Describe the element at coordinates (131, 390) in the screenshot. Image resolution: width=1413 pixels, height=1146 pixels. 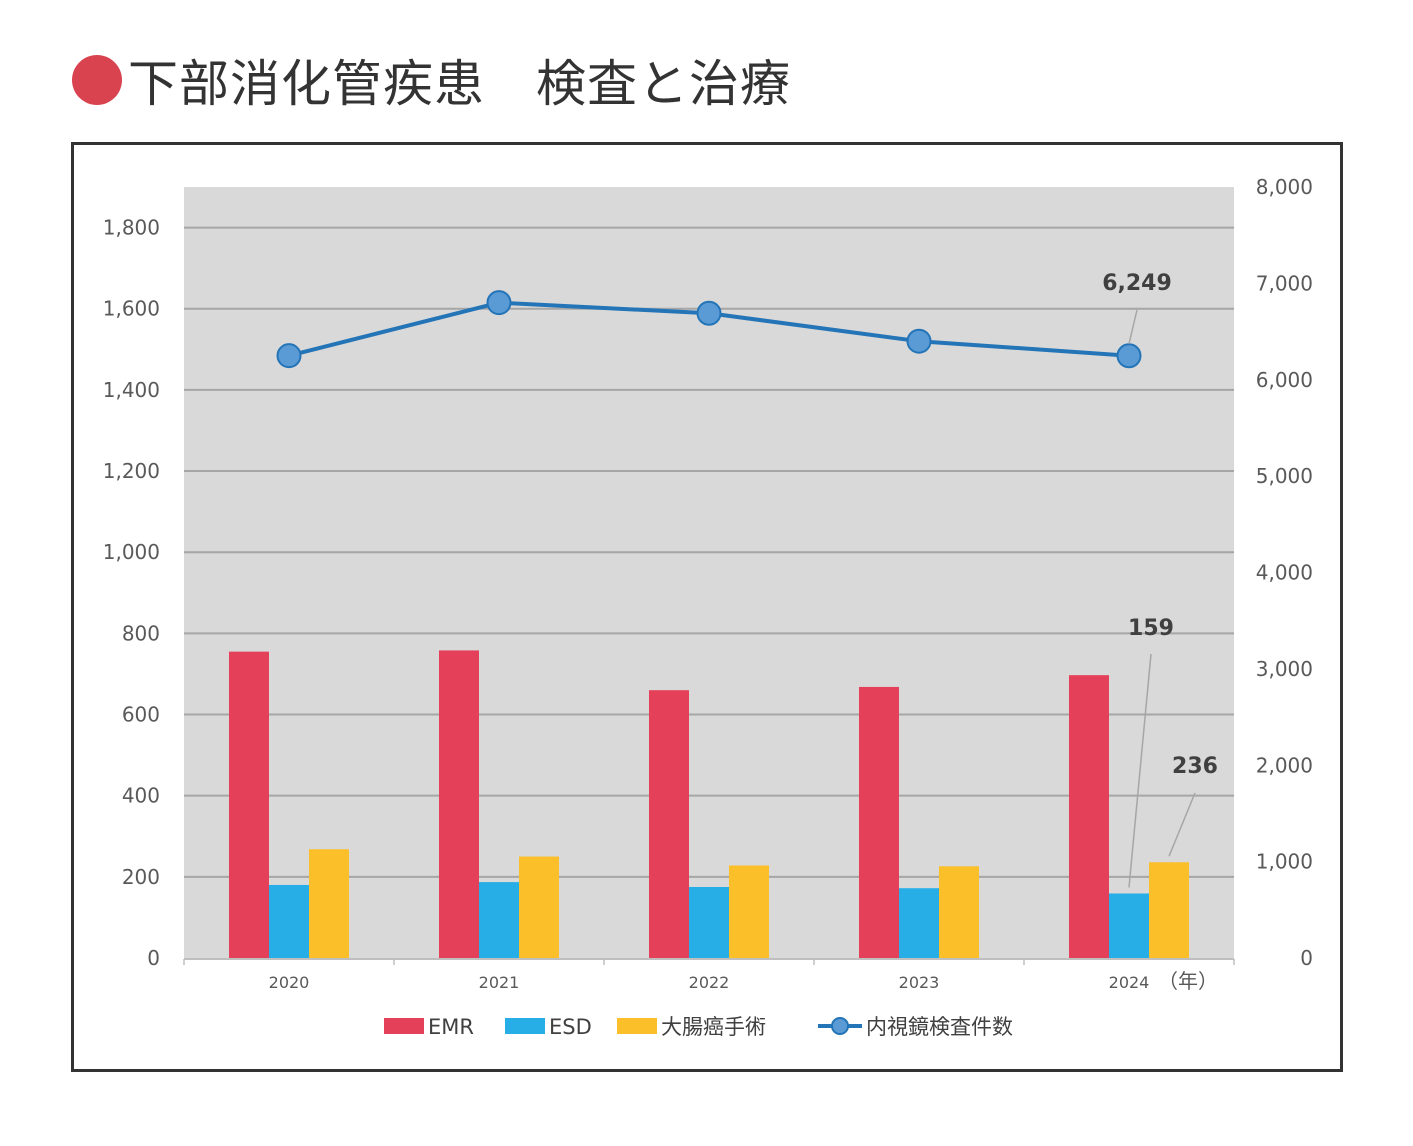
I see `y-left-tick-label: 1,400` at that location.